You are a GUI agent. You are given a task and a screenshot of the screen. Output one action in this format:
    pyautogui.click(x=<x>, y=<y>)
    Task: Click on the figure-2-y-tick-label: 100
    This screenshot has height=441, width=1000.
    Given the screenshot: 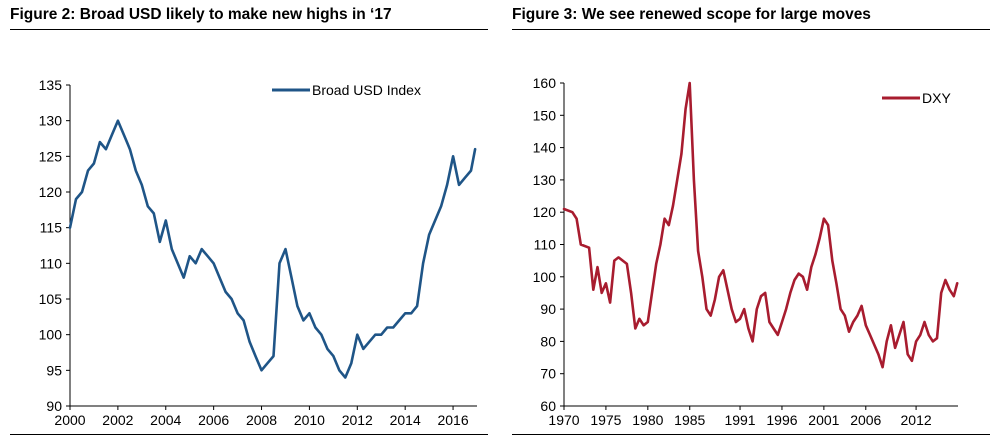 What is the action you would take?
    pyautogui.click(x=51, y=335)
    